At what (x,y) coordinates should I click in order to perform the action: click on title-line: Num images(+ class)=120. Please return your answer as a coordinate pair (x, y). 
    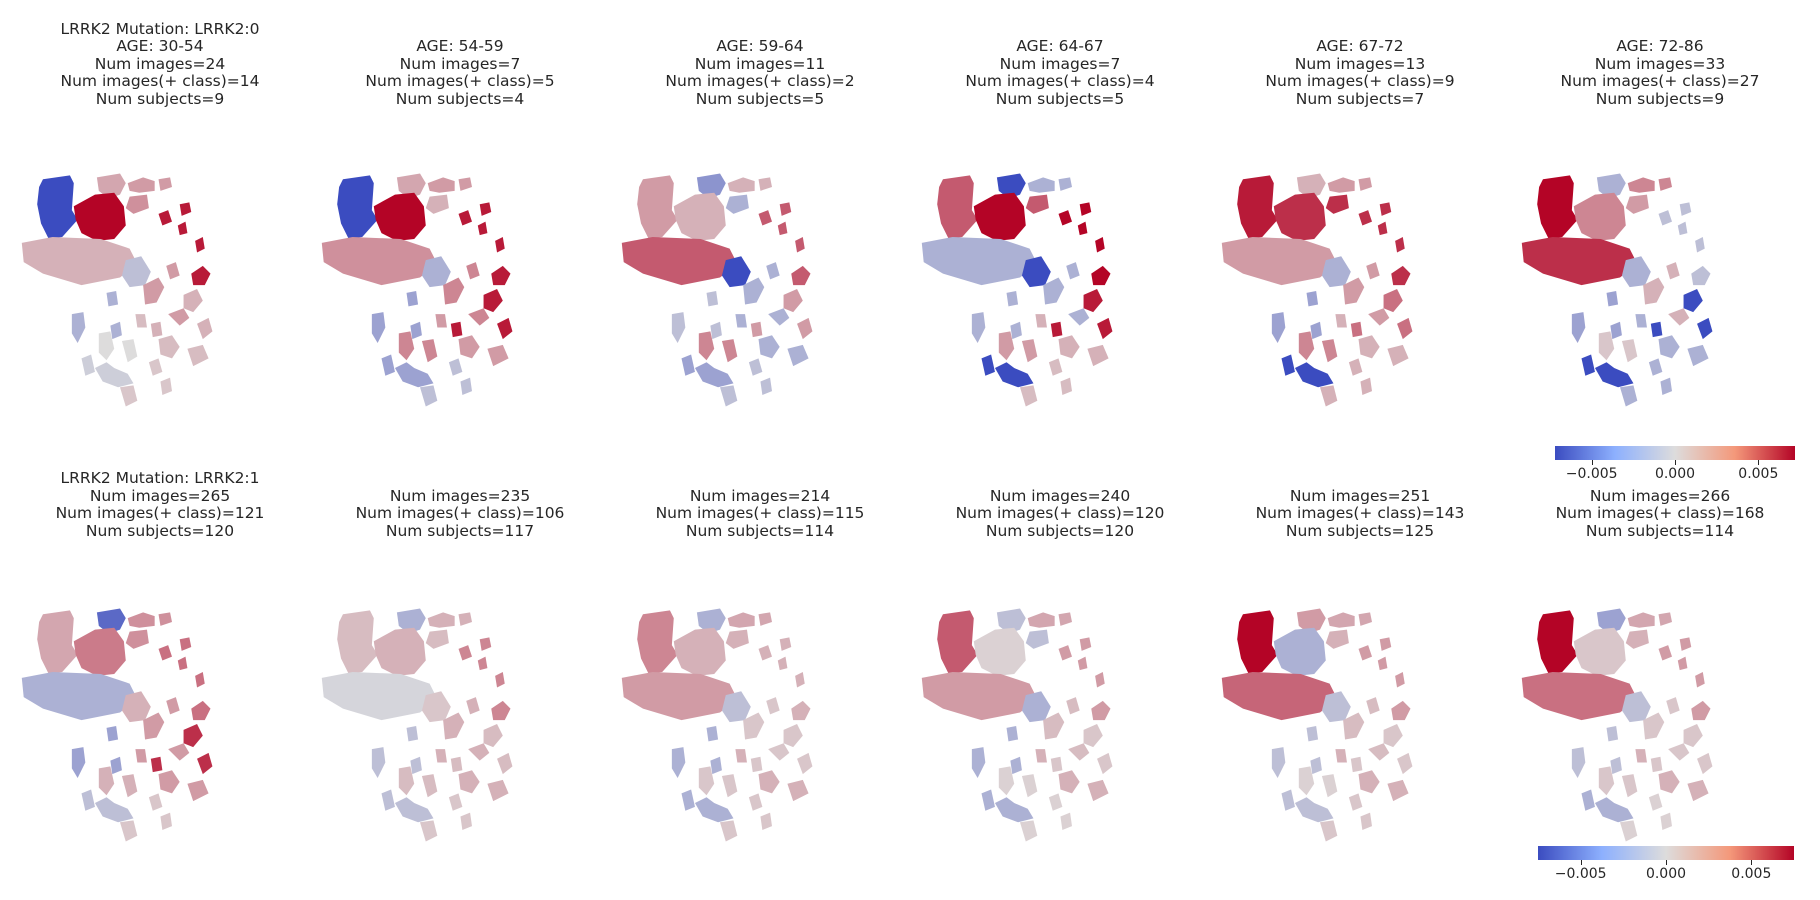
    Looking at the image, I should click on (1060, 513).